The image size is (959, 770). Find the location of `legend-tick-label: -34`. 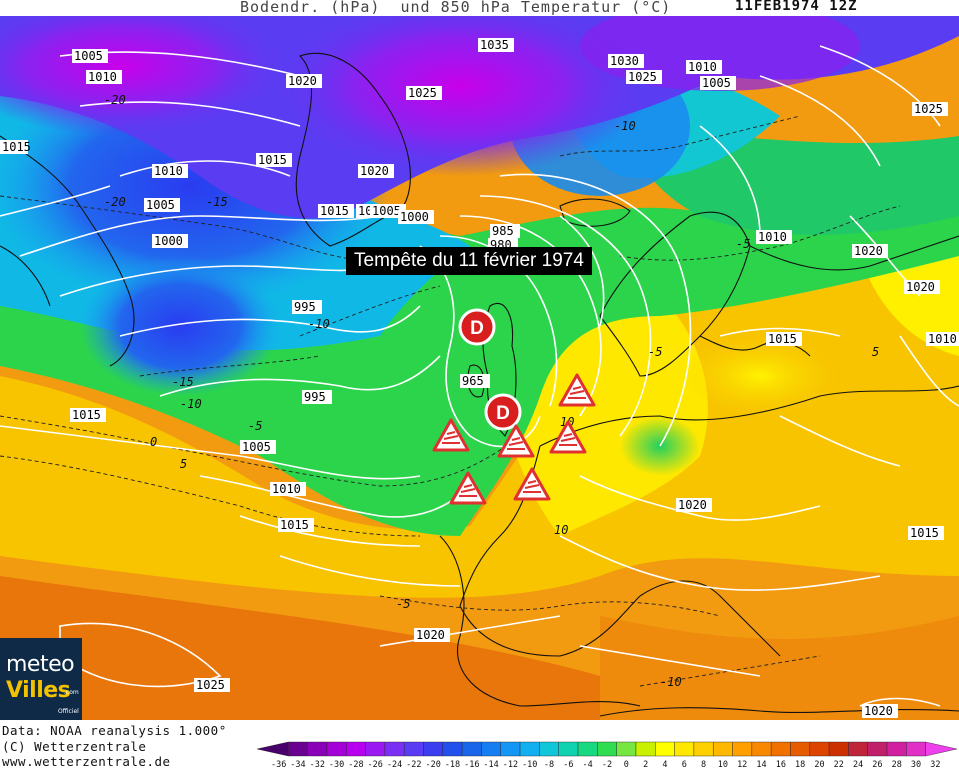

legend-tick-label: -34 is located at coordinates (297, 765).